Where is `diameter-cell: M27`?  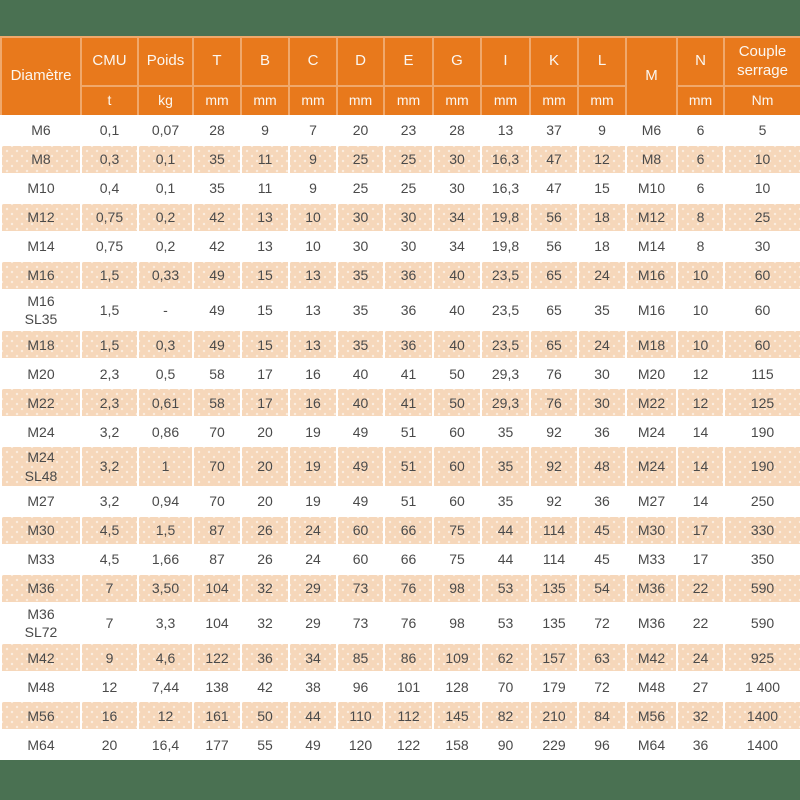 diameter-cell: M27 is located at coordinates (41, 501).